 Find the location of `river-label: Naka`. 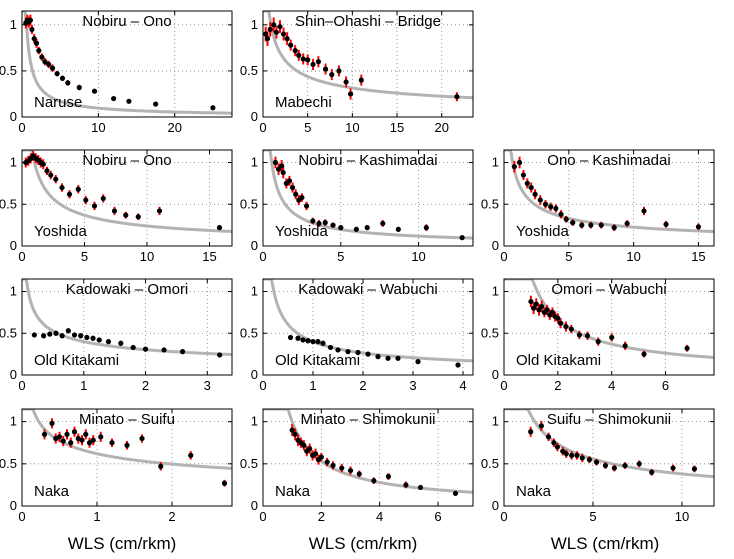

river-label: Naka is located at coordinates (52, 491).